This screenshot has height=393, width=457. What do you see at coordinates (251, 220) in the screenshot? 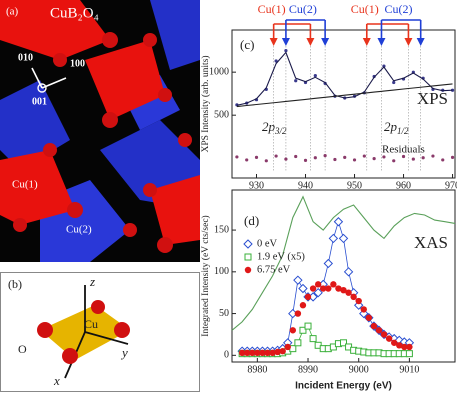
I see `panel-label: (d)` at bounding box center [251, 220].